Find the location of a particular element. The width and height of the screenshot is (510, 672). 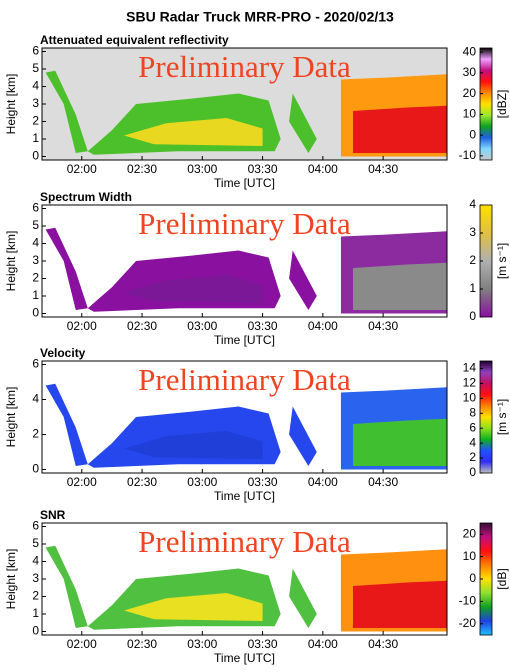

colorbar-tick-label: 6 is located at coordinates (472, 427).